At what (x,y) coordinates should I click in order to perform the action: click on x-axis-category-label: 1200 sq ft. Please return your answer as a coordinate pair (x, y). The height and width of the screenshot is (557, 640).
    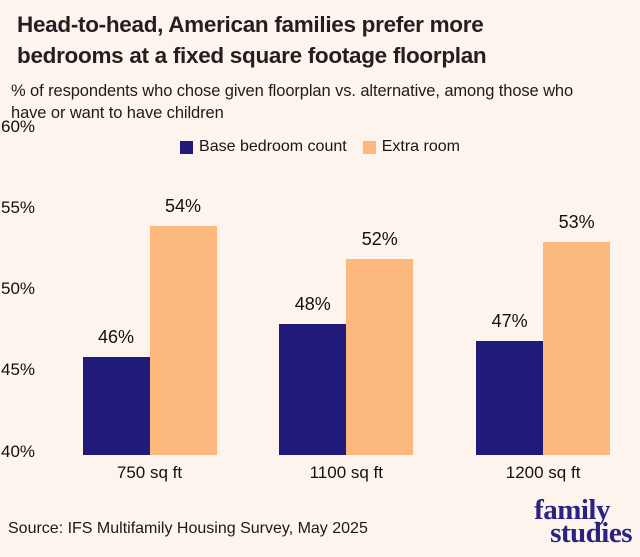
    Looking at the image, I should click on (543, 472).